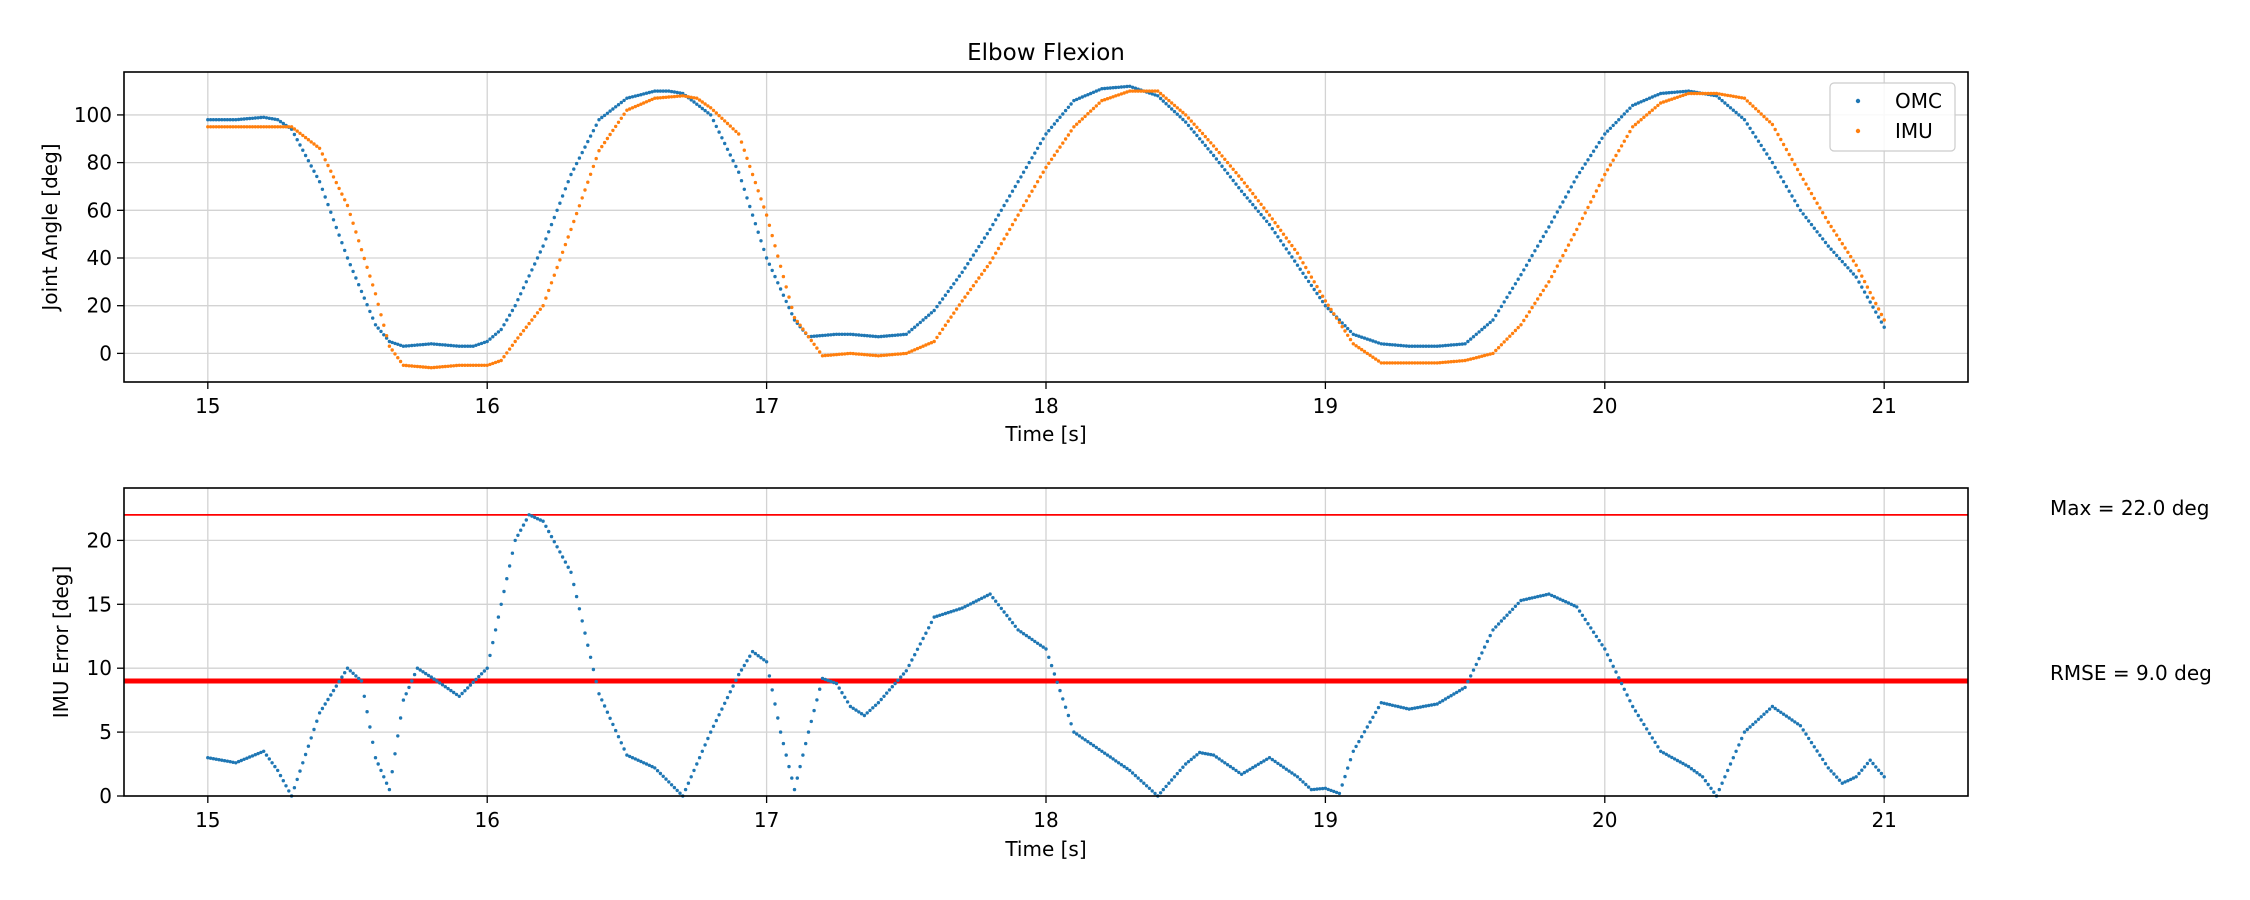 The image size is (2250, 900). Describe the element at coordinates (766, 820) in the screenshot. I see `x-tick-label: 17` at that location.